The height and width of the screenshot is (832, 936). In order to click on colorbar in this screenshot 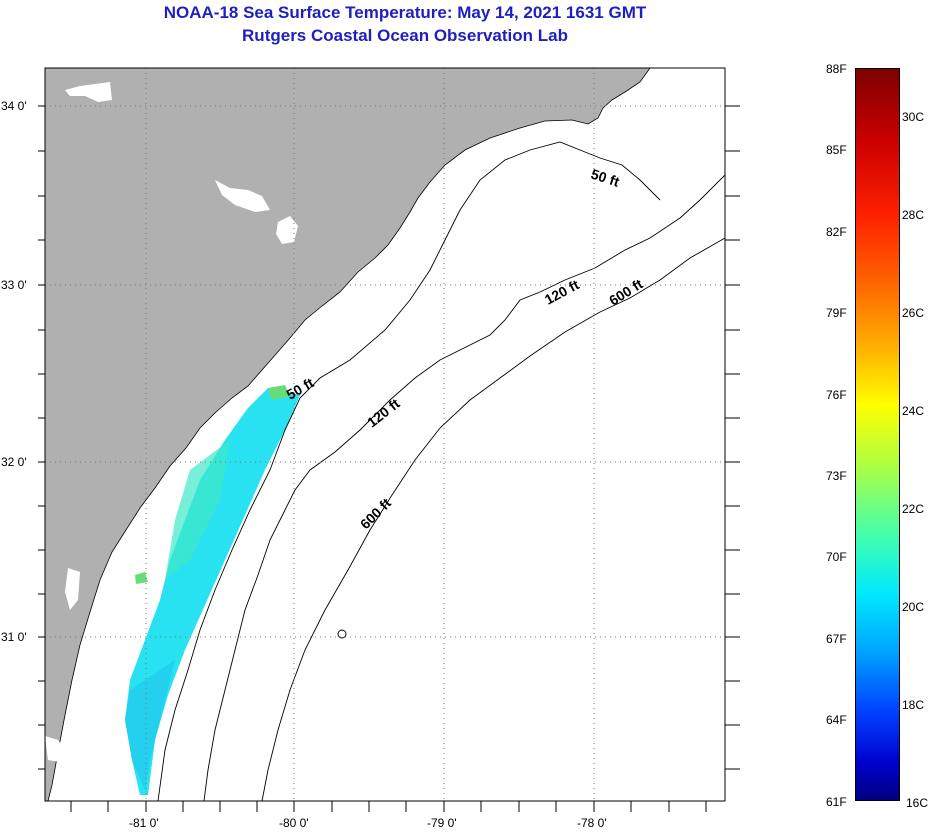, I will do `click(877, 434)`.